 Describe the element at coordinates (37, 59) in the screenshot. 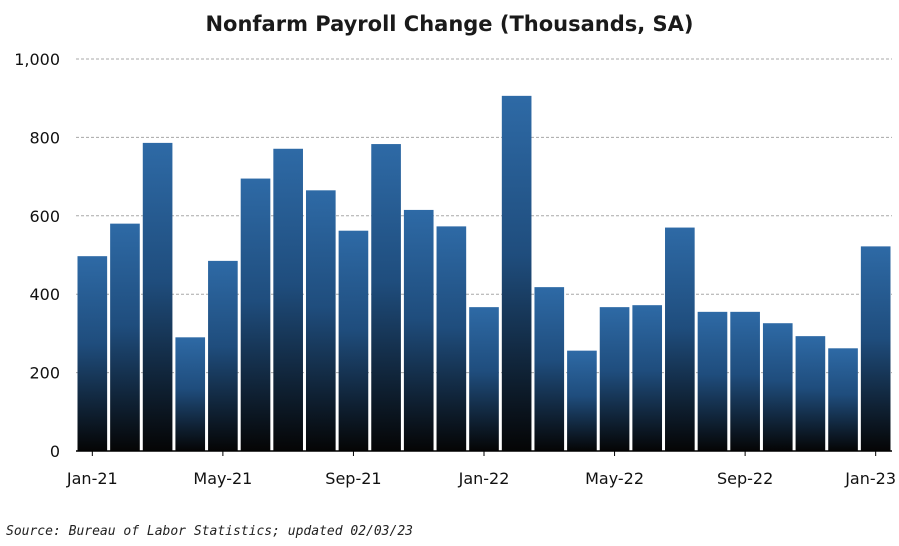

I see `y-tick-label: 1,000` at that location.